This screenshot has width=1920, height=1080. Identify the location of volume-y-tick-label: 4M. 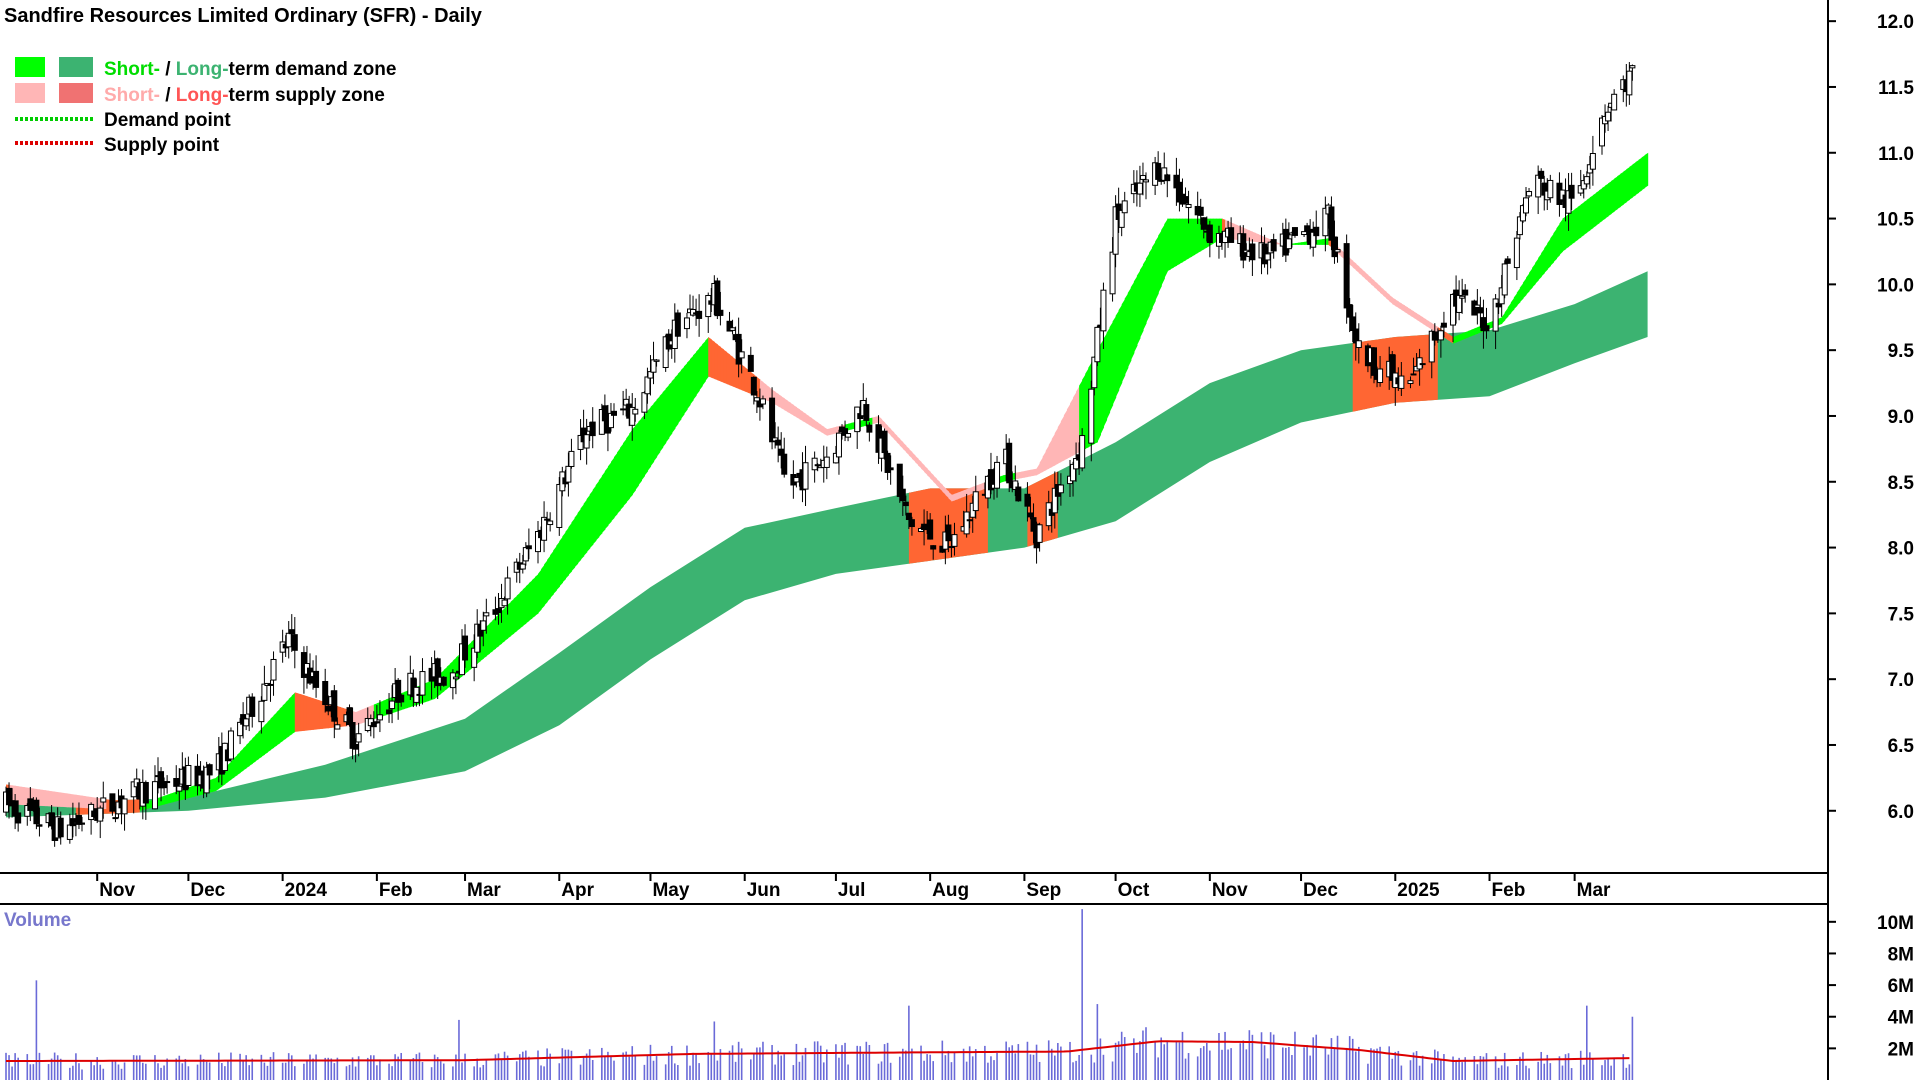
(1901, 1018).